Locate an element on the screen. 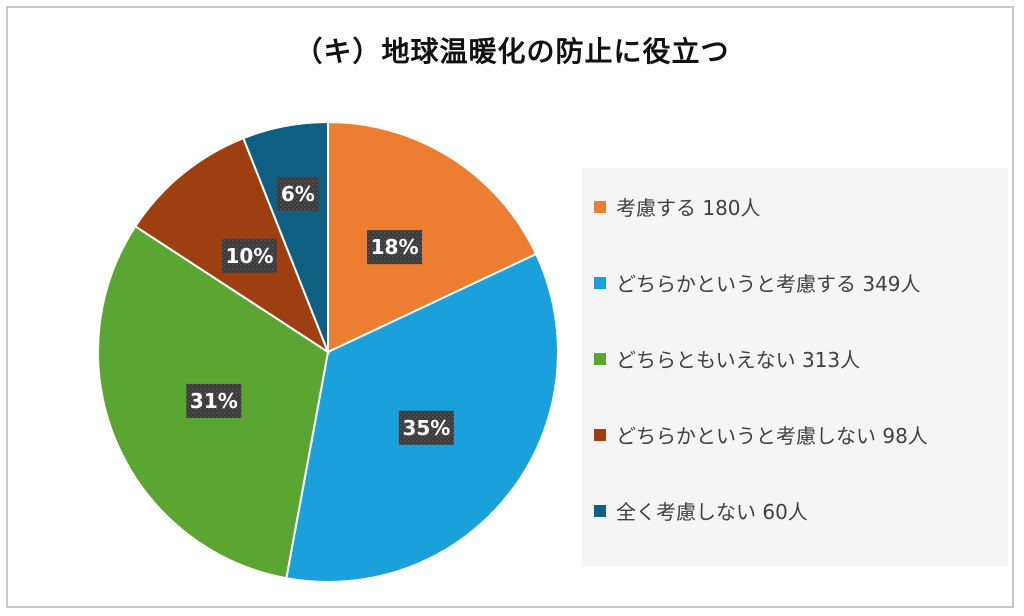 The image size is (1024, 616). chart-title: （キ）地球温暖化の防止に役立つ is located at coordinates (512, 51).